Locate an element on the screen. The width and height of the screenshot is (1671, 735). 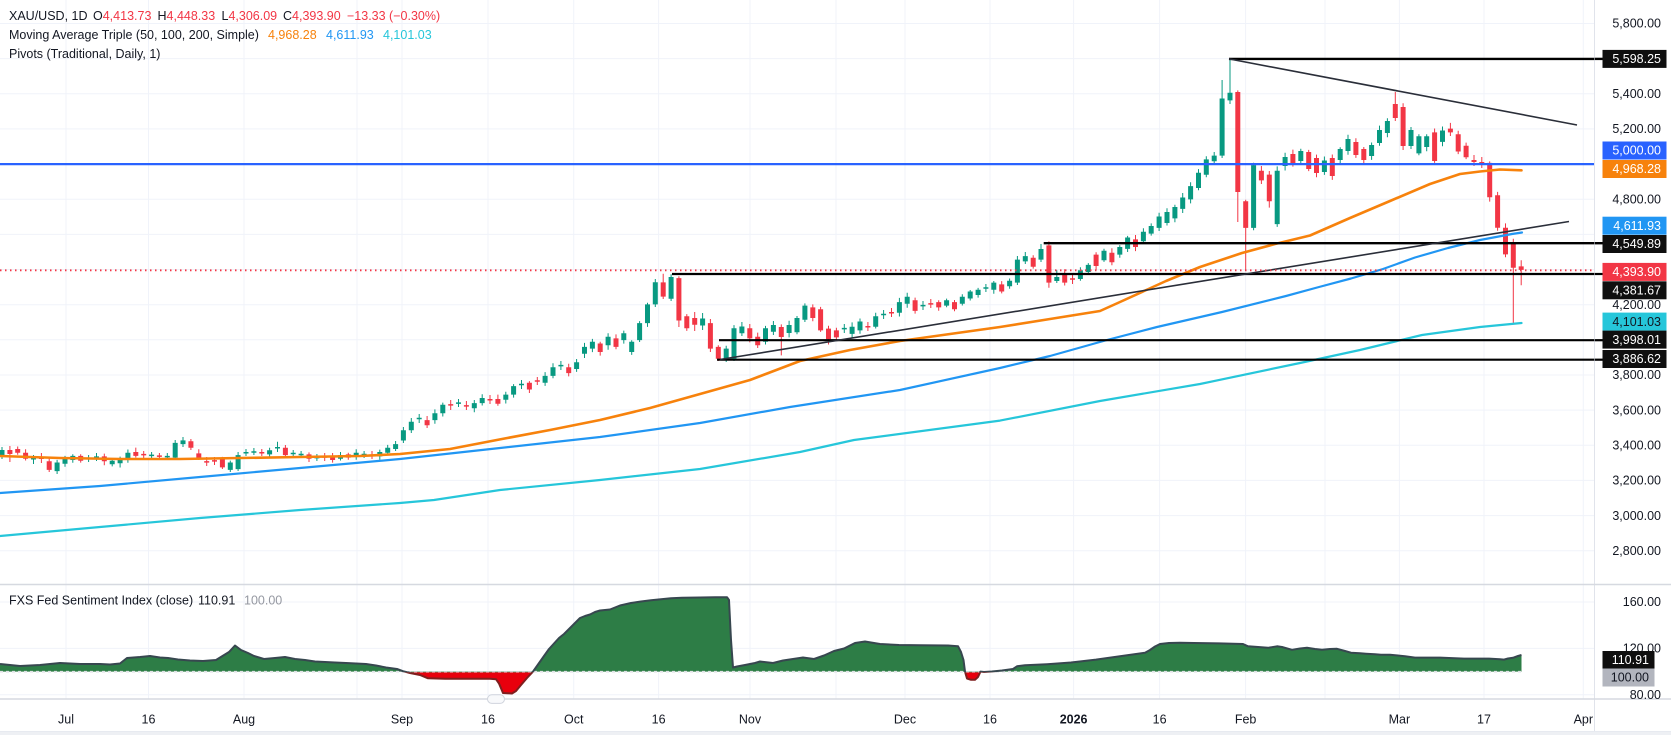
svg-text: 2026 is located at coordinates (1074, 720).